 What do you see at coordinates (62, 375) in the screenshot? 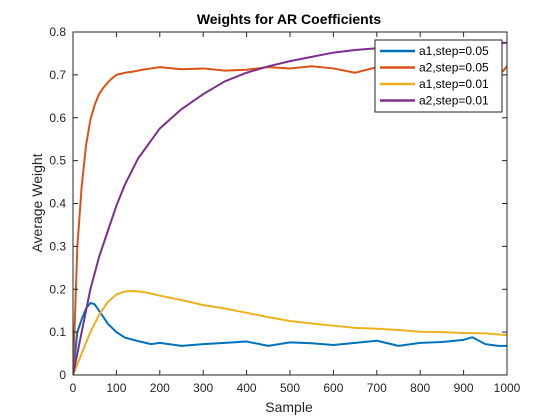
I see `y-tick-label: 0` at bounding box center [62, 375].